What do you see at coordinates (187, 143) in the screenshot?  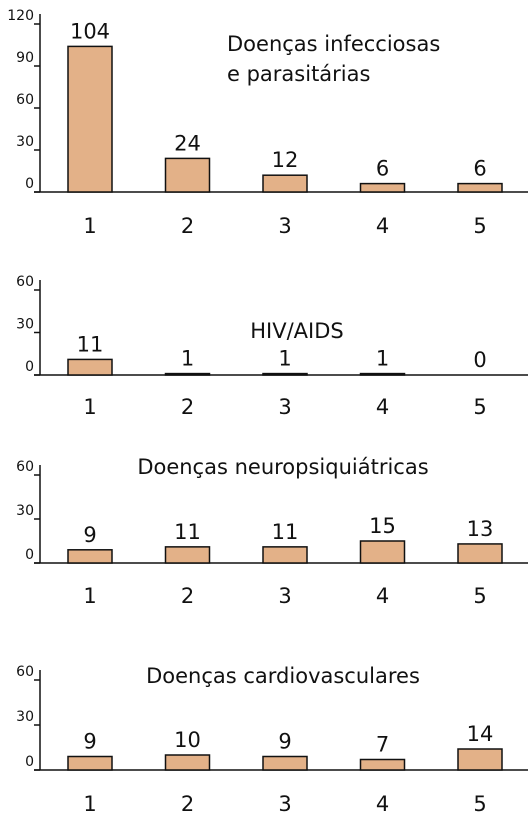 I see `value-label: 24` at bounding box center [187, 143].